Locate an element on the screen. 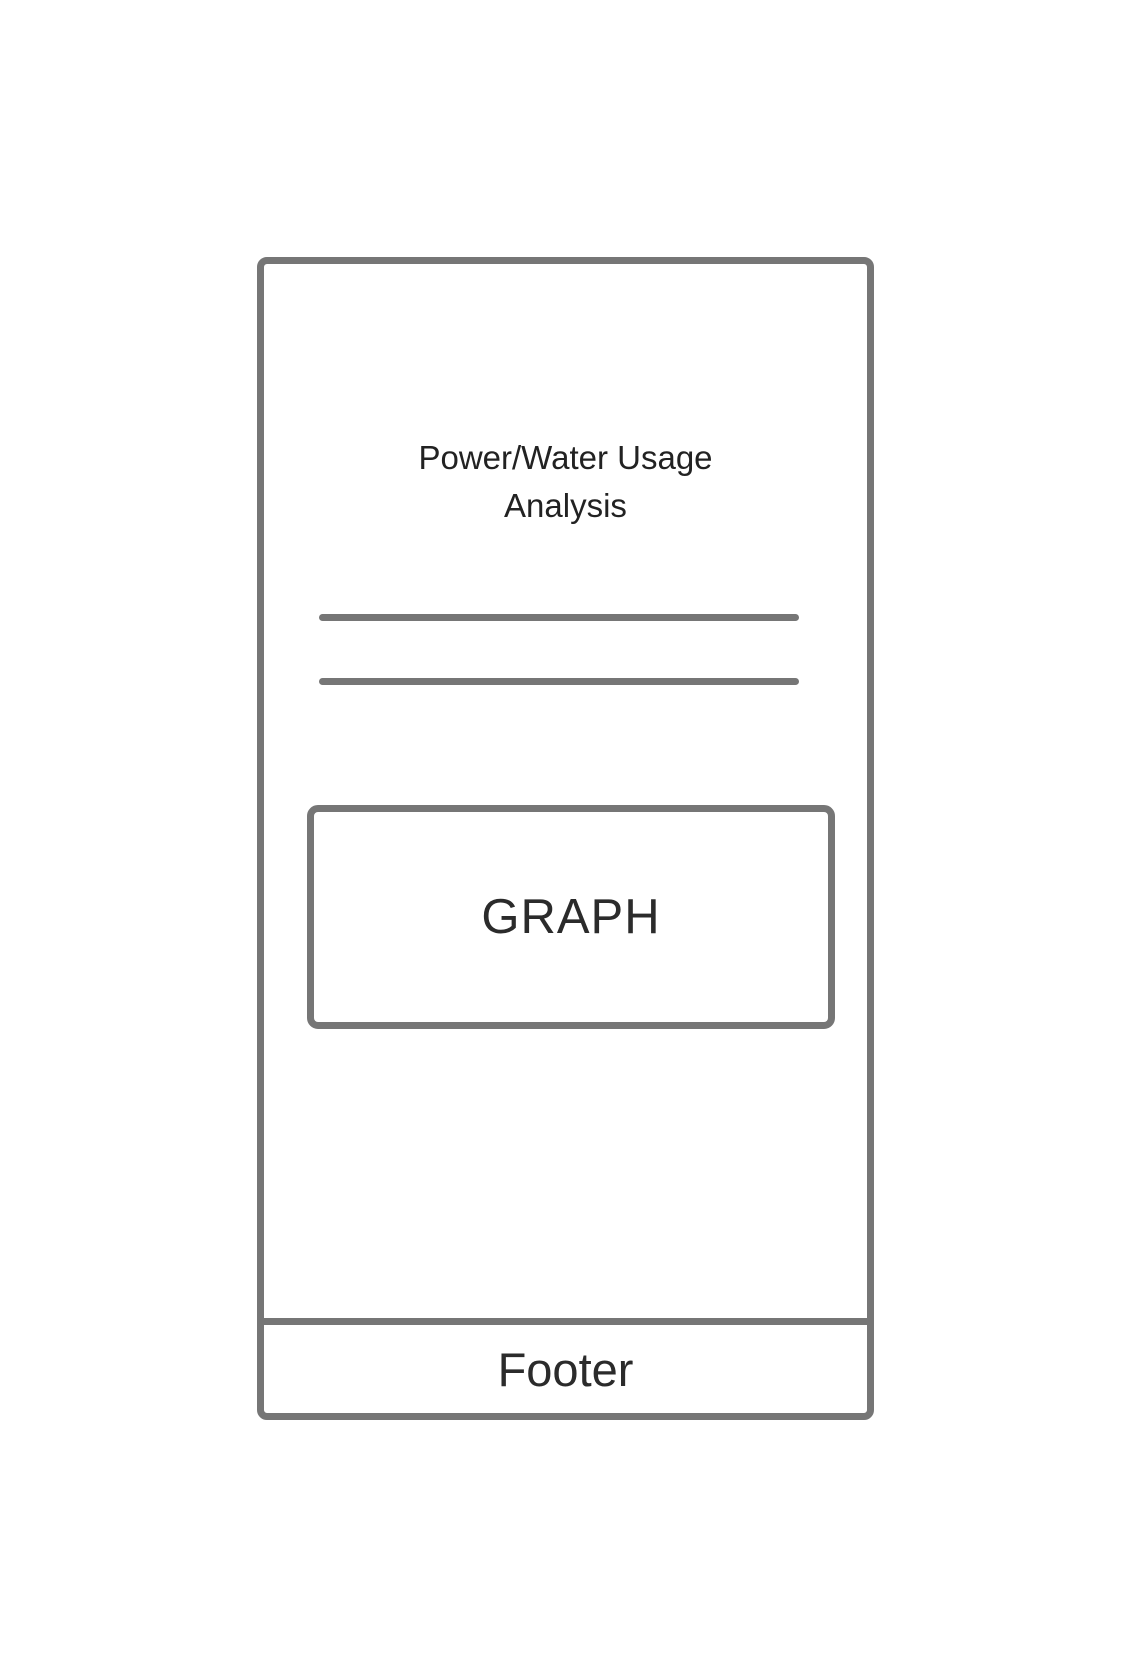 This screenshot has width=1128, height=1672. page-title: Power/Water Usage Analysis is located at coordinates (565, 482).